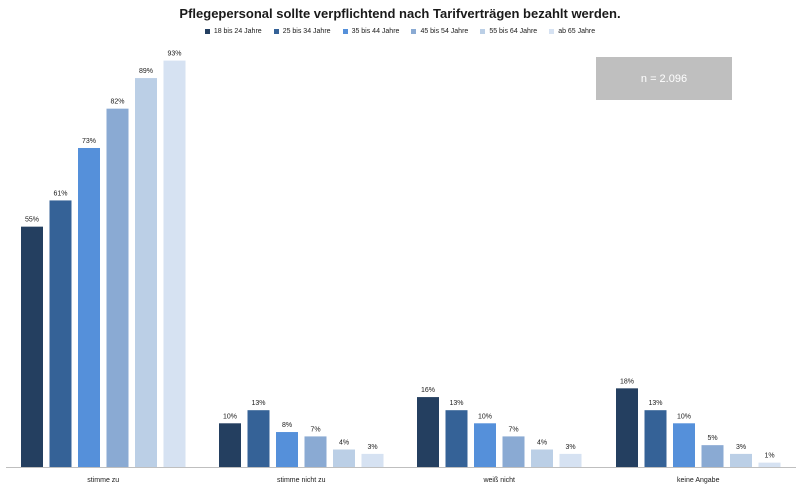  I want to click on data-label: 16%, so click(428, 390).